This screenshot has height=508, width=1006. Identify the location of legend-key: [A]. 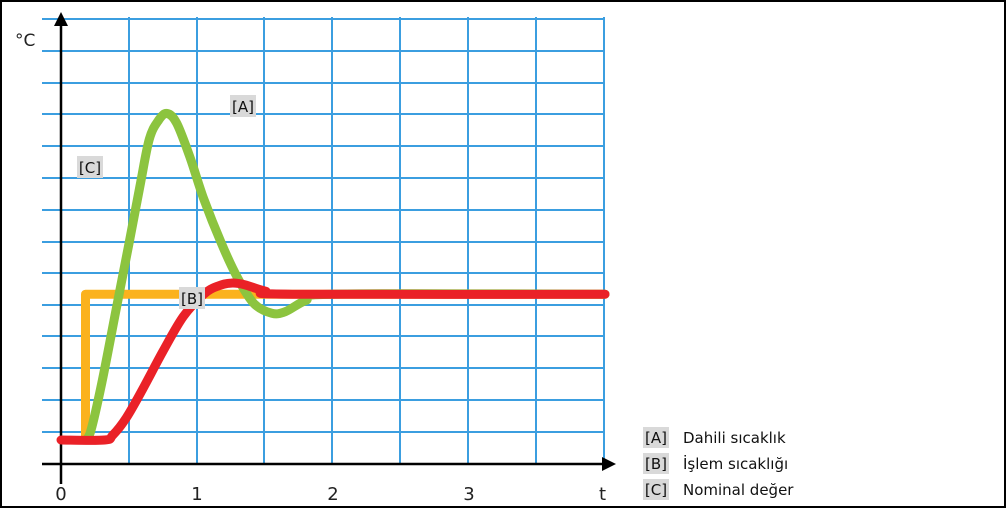
(656, 438).